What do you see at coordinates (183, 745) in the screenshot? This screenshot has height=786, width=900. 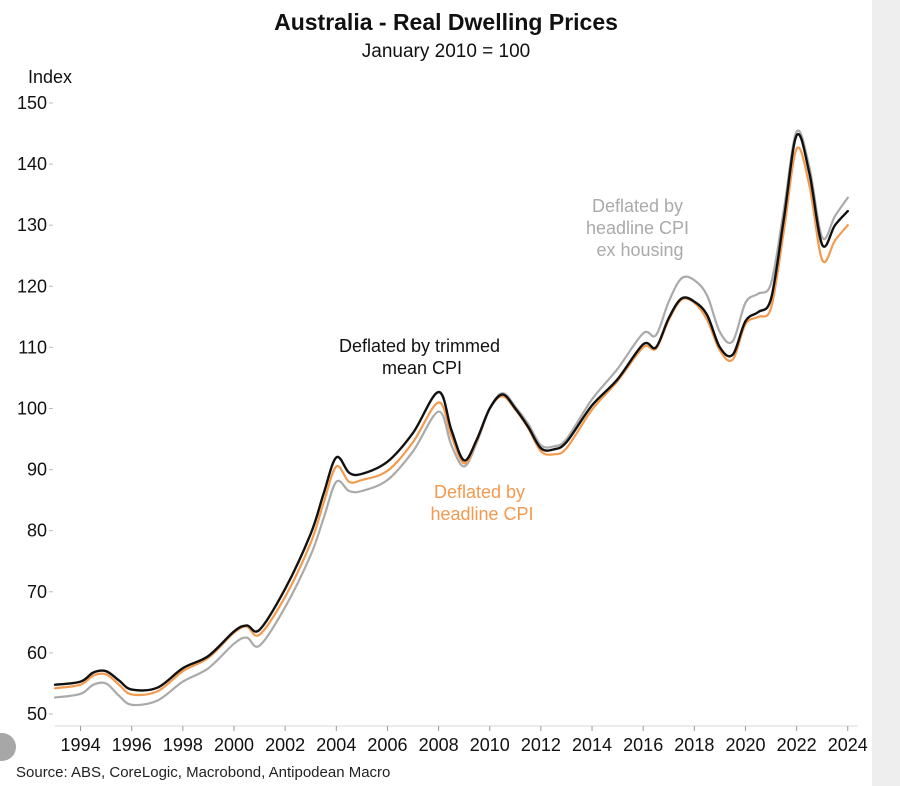 I see `x-tick-label: 1998` at bounding box center [183, 745].